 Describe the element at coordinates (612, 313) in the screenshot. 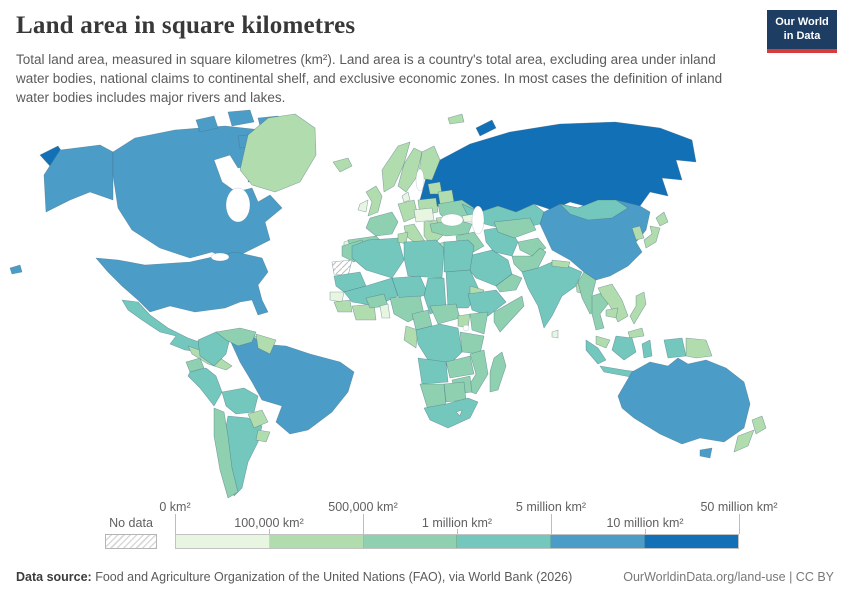

I see `country-cambodia` at that location.